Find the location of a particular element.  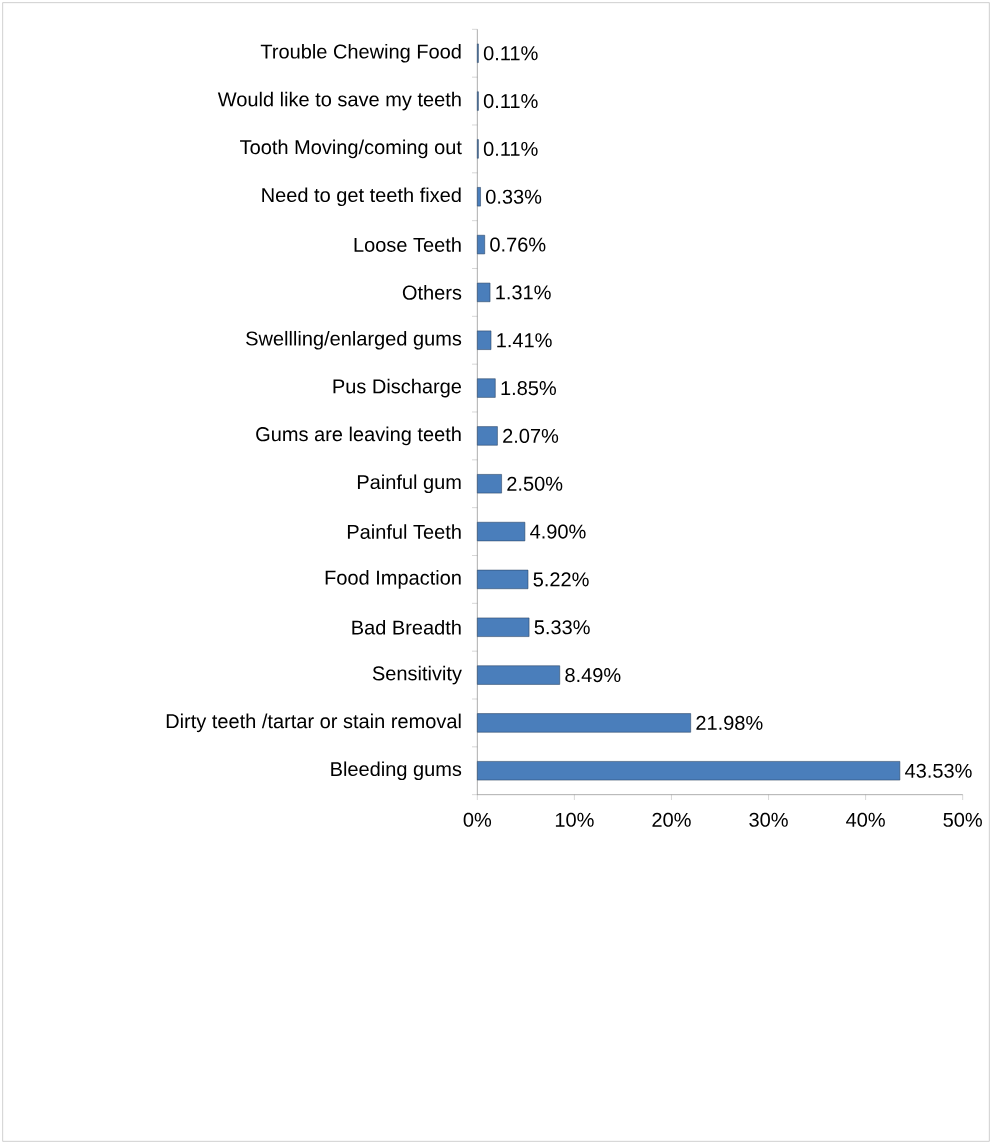

y-tick-label: Painful Teeth is located at coordinates (404, 531).